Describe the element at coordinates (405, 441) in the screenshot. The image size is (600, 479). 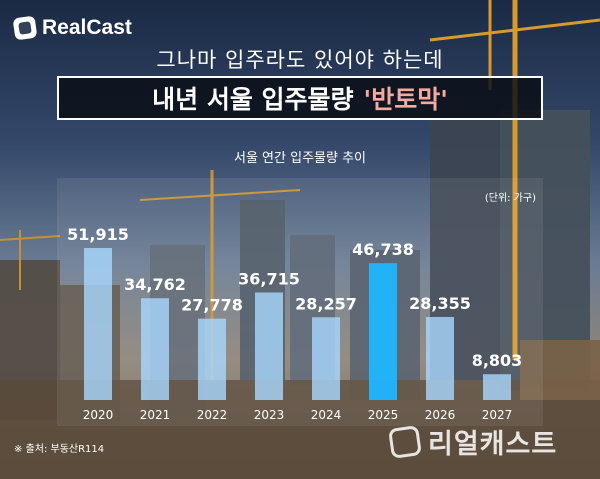
I see `watermark-logo-icon` at that location.